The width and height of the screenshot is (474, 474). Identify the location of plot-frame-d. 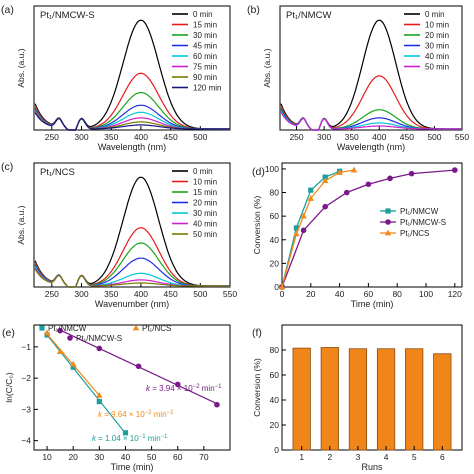
(372, 225).